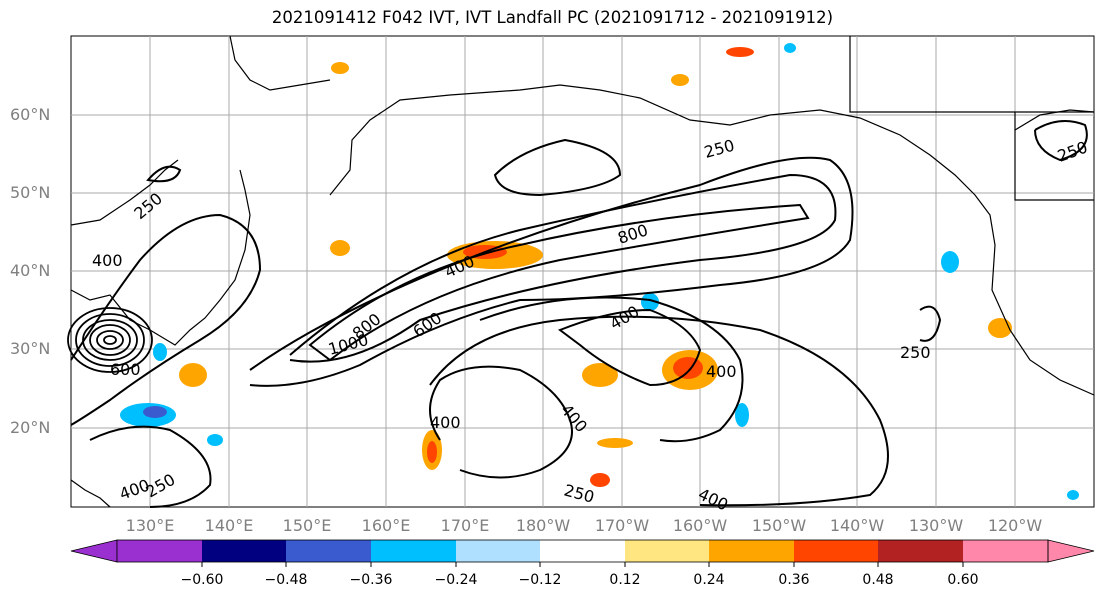 The height and width of the screenshot is (601, 1105). What do you see at coordinates (625, 580) in the screenshot?
I see `colorbar-tick: 0.12` at bounding box center [625, 580].